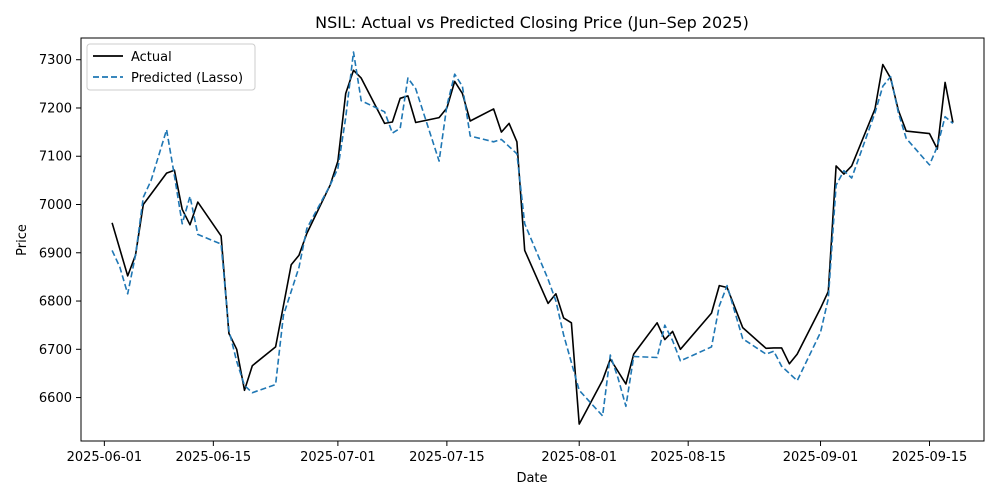 Image resolution: width=1000 pixels, height=500 pixels. Describe the element at coordinates (22, 240) in the screenshot. I see `y-axis-label: Price` at that location.